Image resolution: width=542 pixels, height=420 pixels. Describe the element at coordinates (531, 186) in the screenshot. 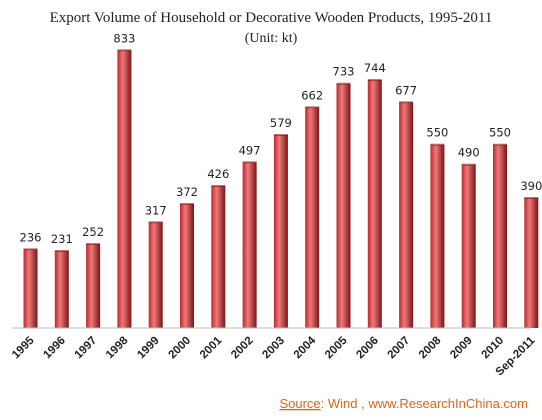

I see `data-label-Sep-2011: 390` at that location.